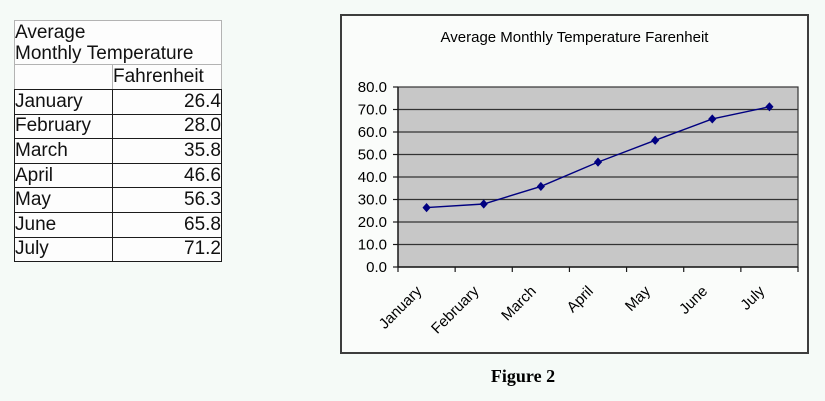  I want to click on month-cell: April, so click(63, 176).